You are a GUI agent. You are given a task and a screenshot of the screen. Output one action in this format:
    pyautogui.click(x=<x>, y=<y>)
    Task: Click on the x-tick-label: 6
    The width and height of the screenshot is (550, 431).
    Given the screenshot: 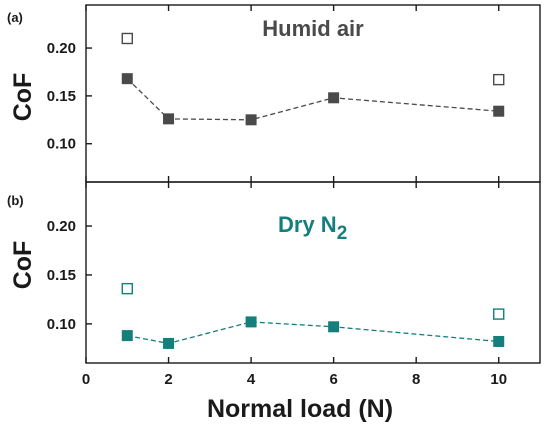 What is the action you would take?
    pyautogui.click(x=333, y=379)
    